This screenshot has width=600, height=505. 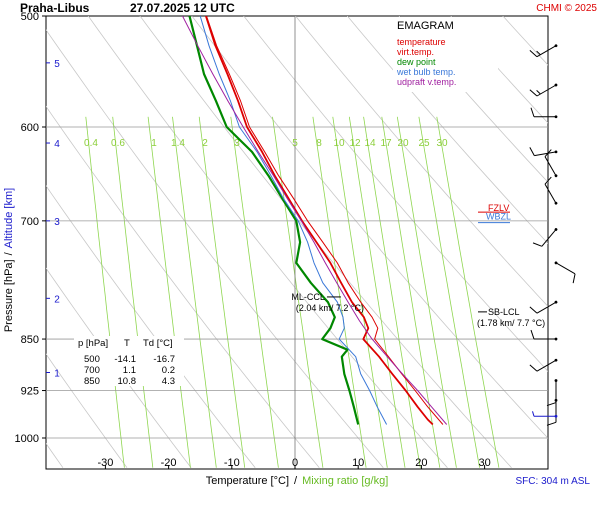 I want to click on altitude-tick-label: 4, so click(x=57, y=144).